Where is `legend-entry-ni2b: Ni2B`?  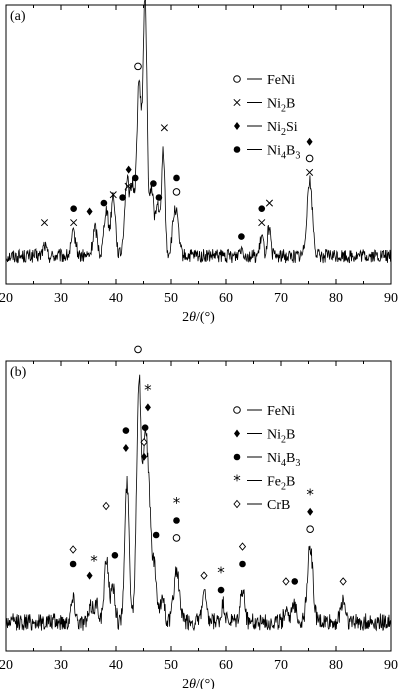 legend-entry-ni2b: Ni2B is located at coordinates (264, 106).